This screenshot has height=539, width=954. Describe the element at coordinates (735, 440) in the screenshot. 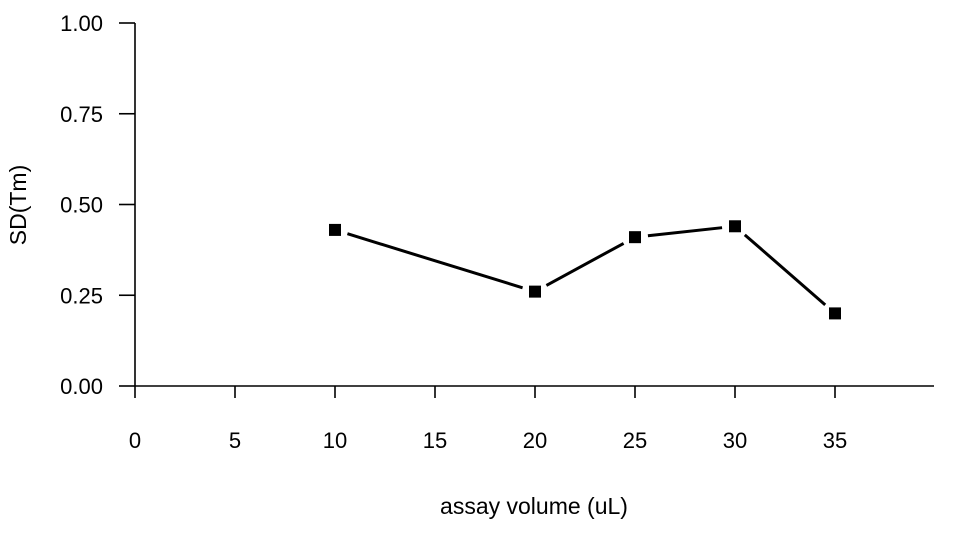

I see `x-tick-label: 30` at that location.